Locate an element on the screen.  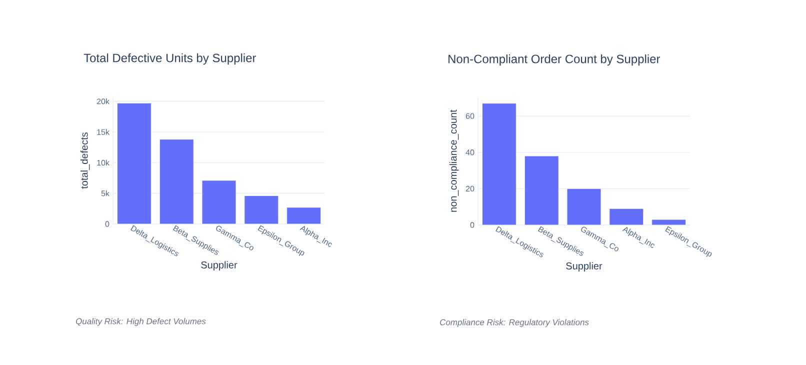
y-tick-label: 15k is located at coordinates (103, 132).